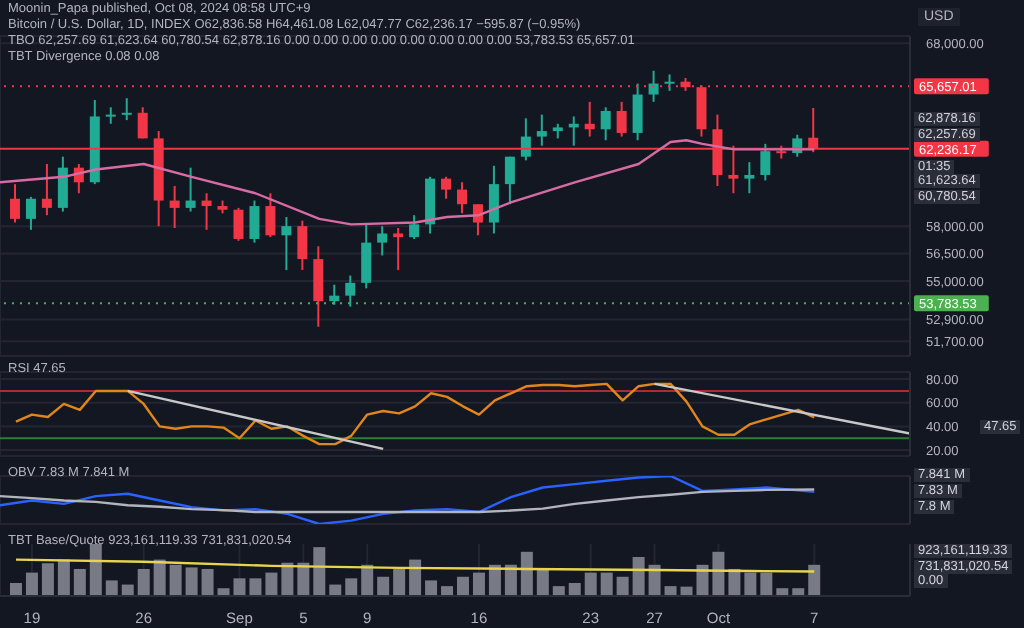 The height and width of the screenshot is (628, 1024). I want to click on line-series, so click(415, 414).